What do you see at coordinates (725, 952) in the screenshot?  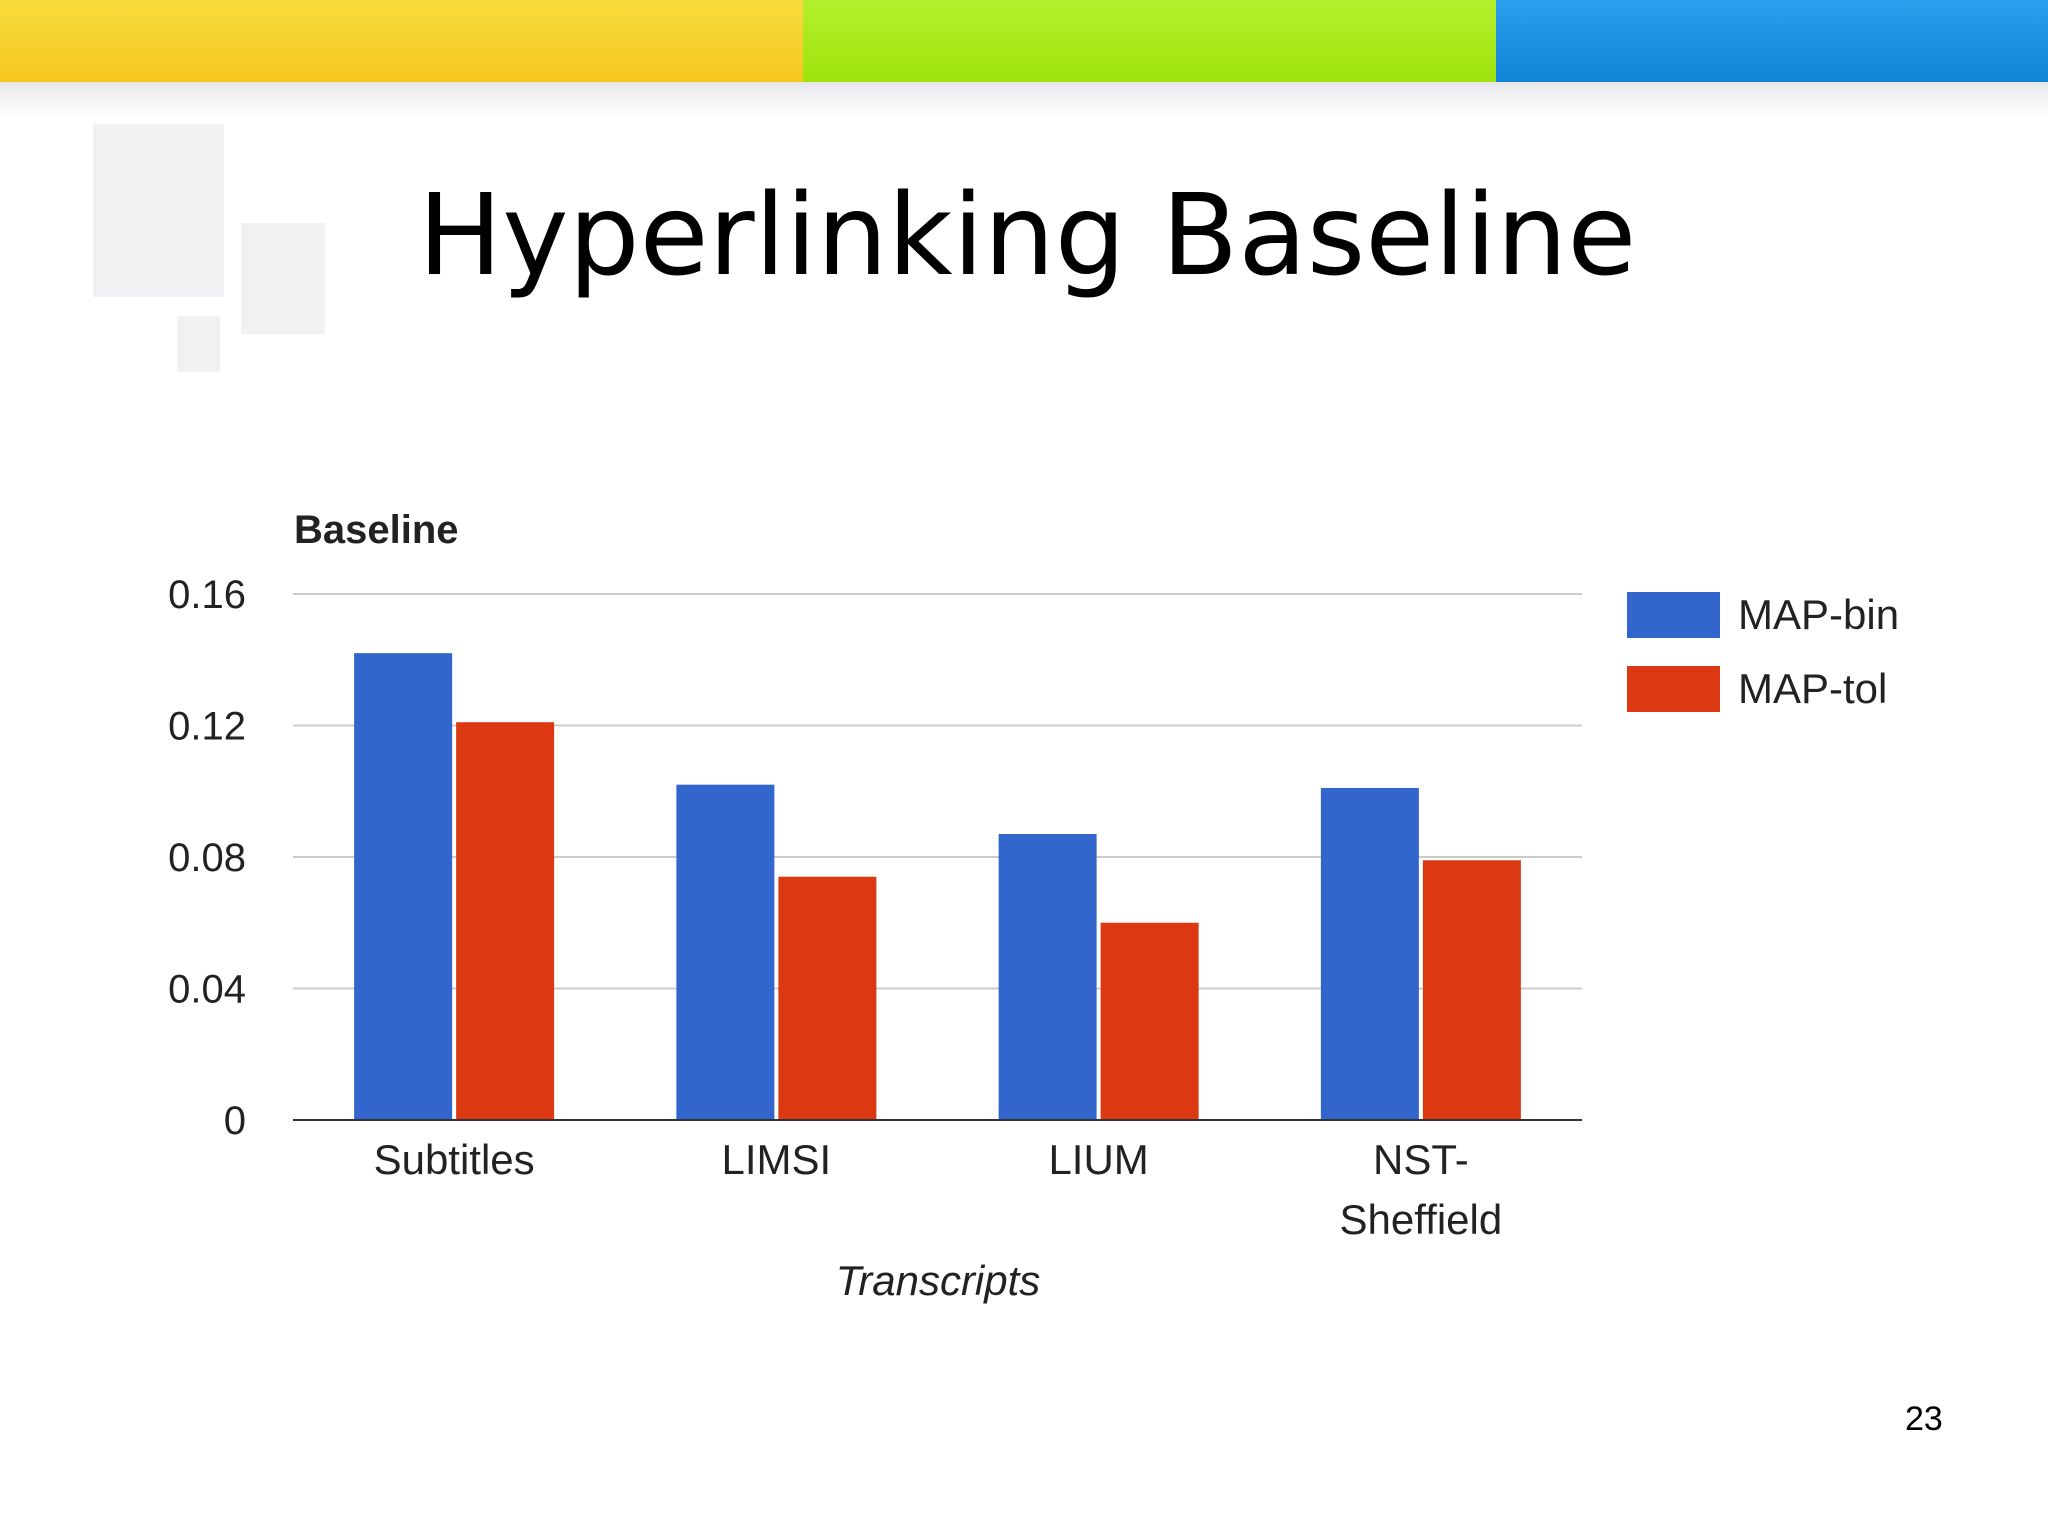 I see `bar-map-bin-limsi` at bounding box center [725, 952].